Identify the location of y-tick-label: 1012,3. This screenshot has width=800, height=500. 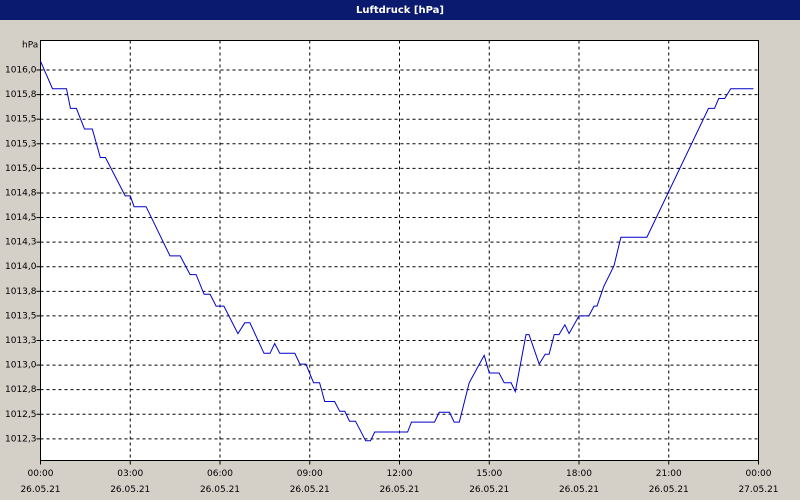
(21, 439).